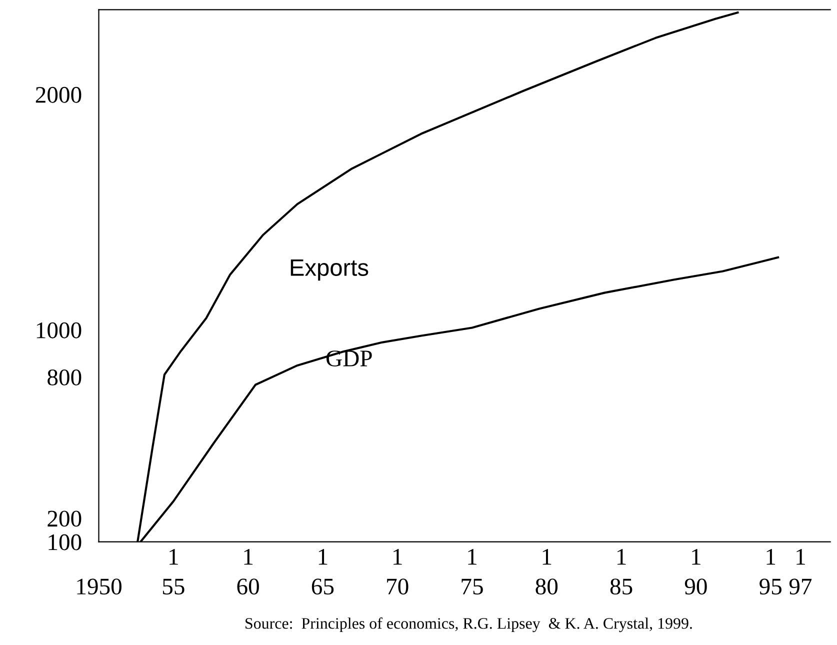 Image resolution: width=837 pixels, height=645 pixels. Describe the element at coordinates (65, 542) in the screenshot. I see `y-tick-label: 100` at that location.